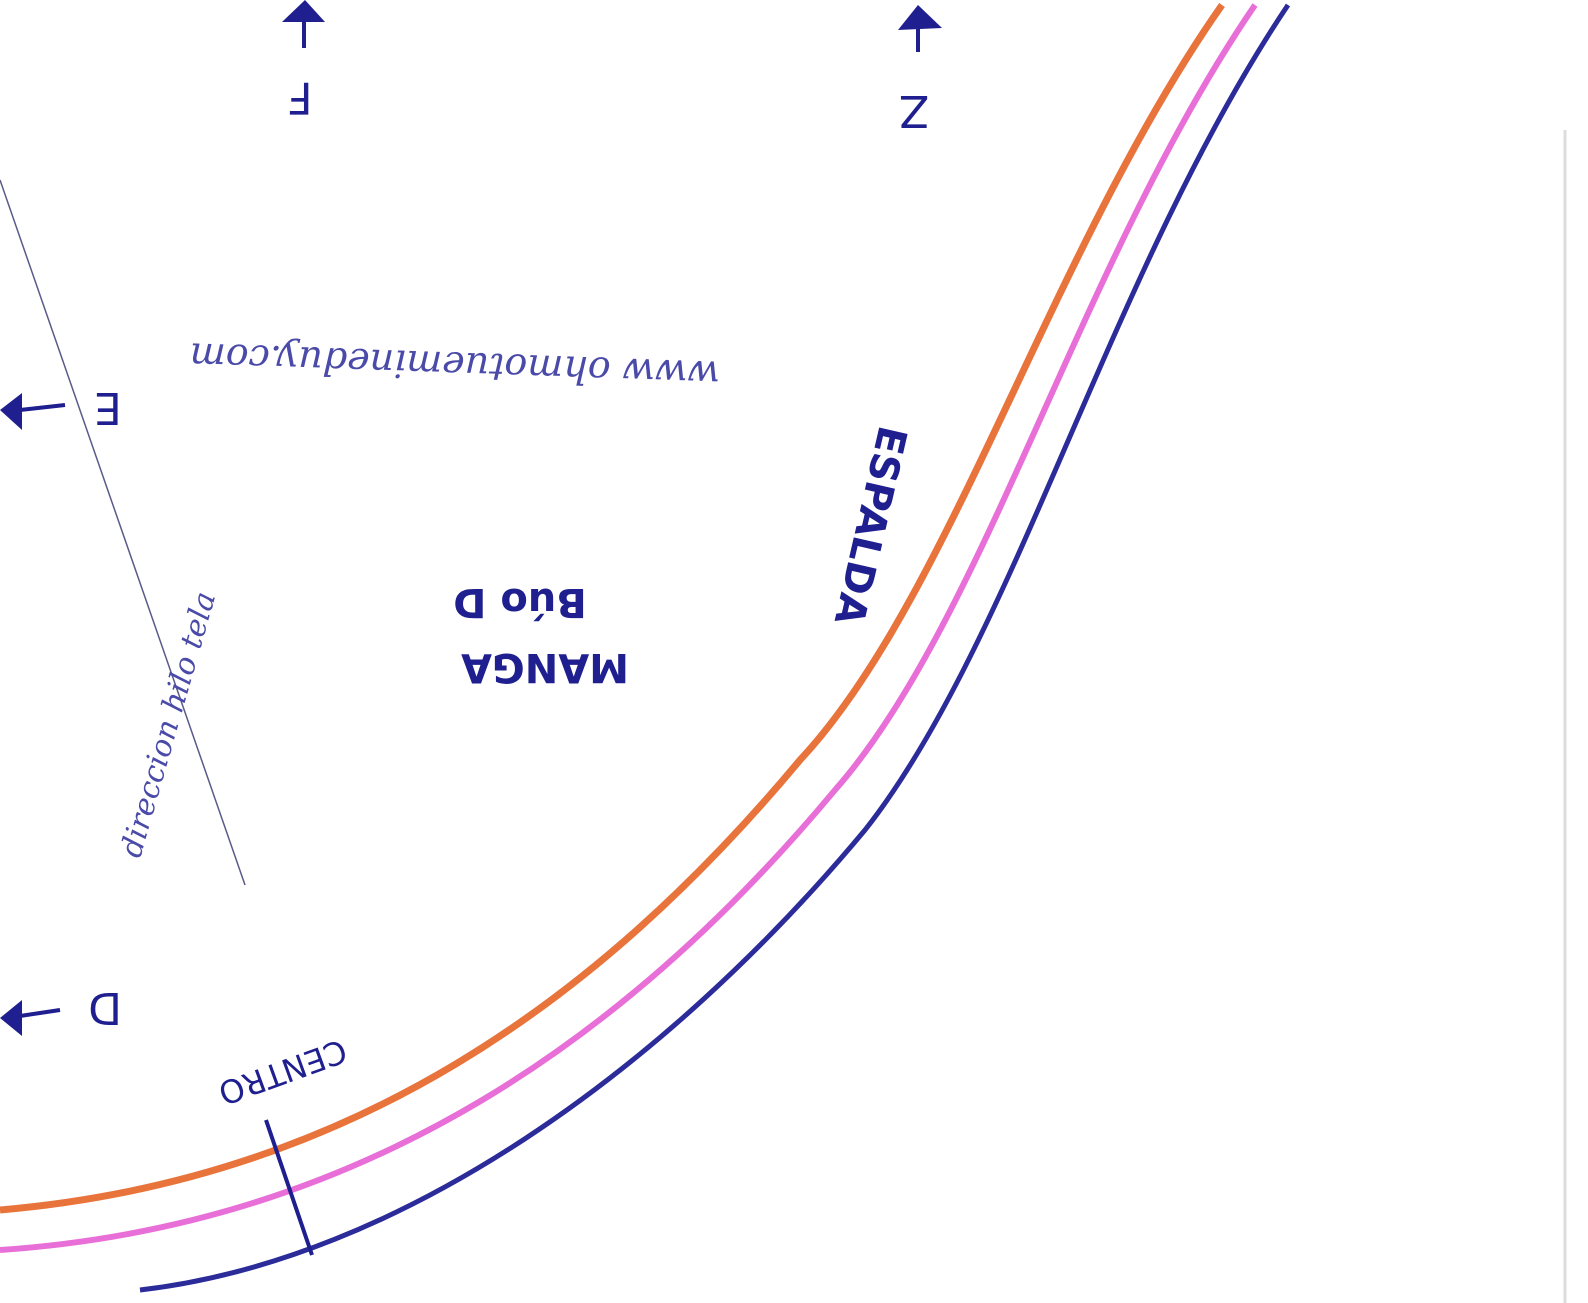 This screenshot has width=1588, height=1303. What do you see at coordinates (105, 1007) in the screenshot?
I see `label-d: D` at bounding box center [105, 1007].